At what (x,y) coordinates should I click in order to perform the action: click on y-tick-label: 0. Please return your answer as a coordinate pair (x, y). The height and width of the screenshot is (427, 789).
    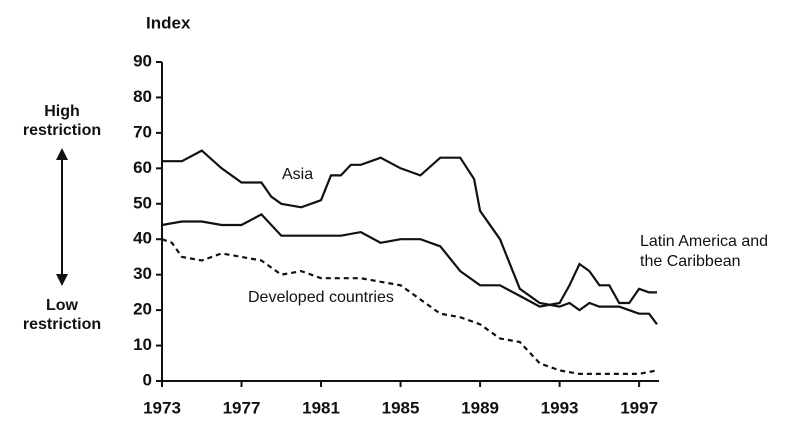
    Looking at the image, I should click on (147, 379).